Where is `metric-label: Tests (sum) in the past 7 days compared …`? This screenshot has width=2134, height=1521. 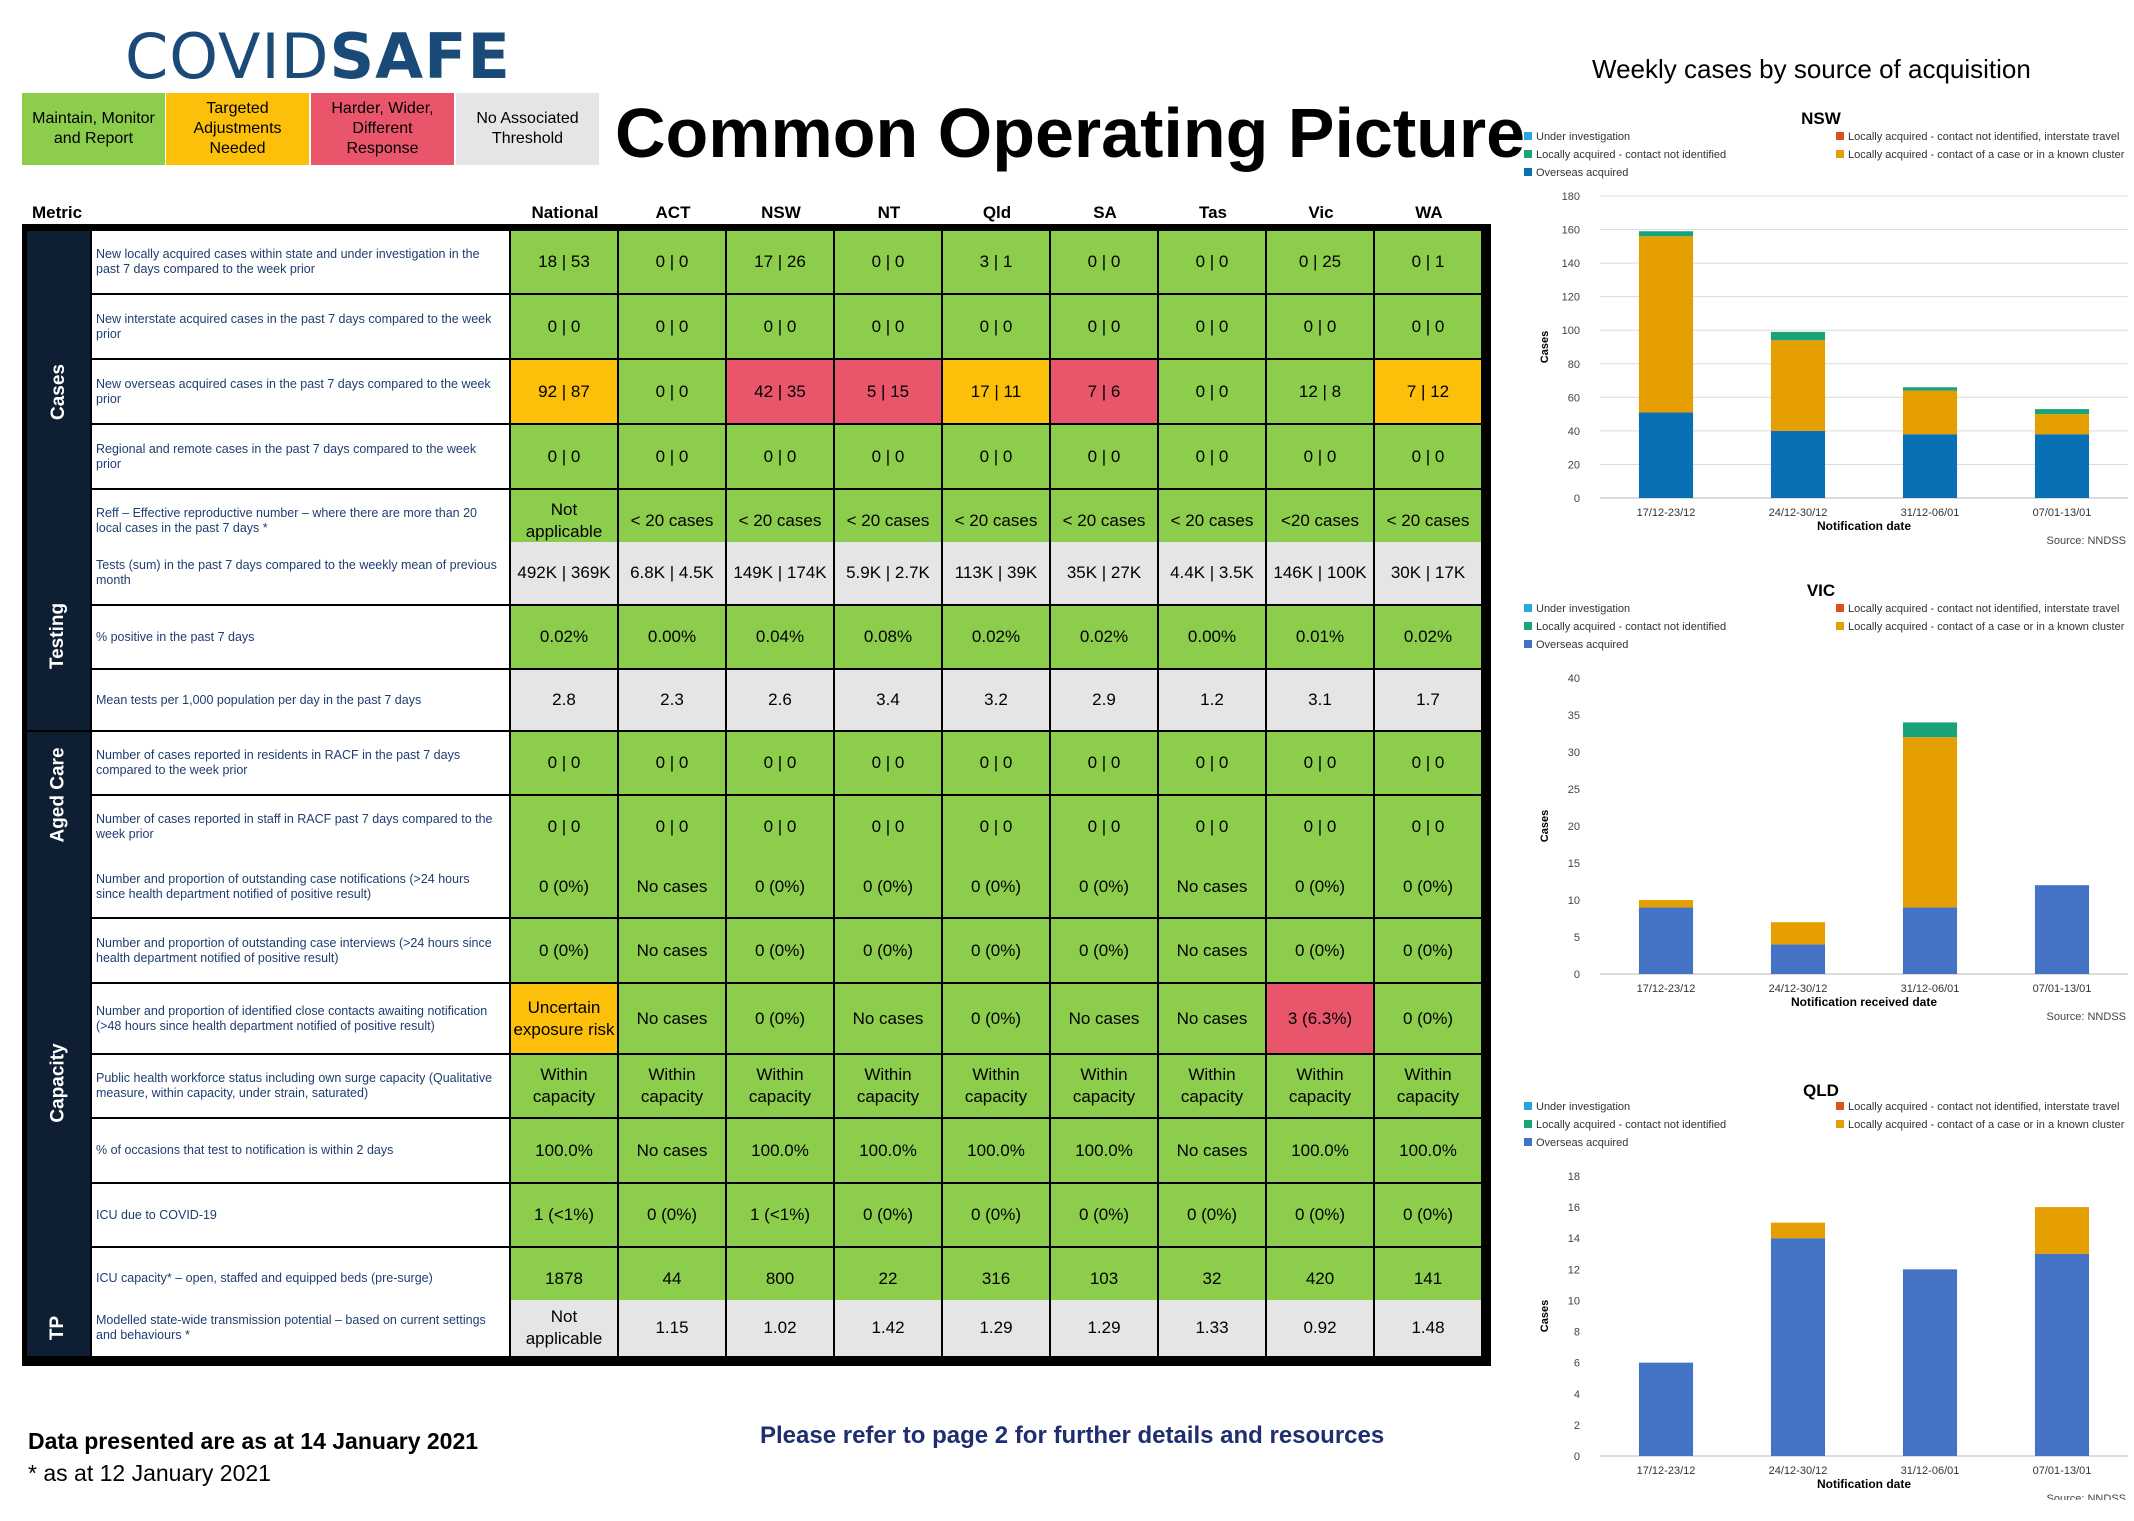 metric-label: Tests (sum) in the past 7 days compared … is located at coordinates (300, 573).